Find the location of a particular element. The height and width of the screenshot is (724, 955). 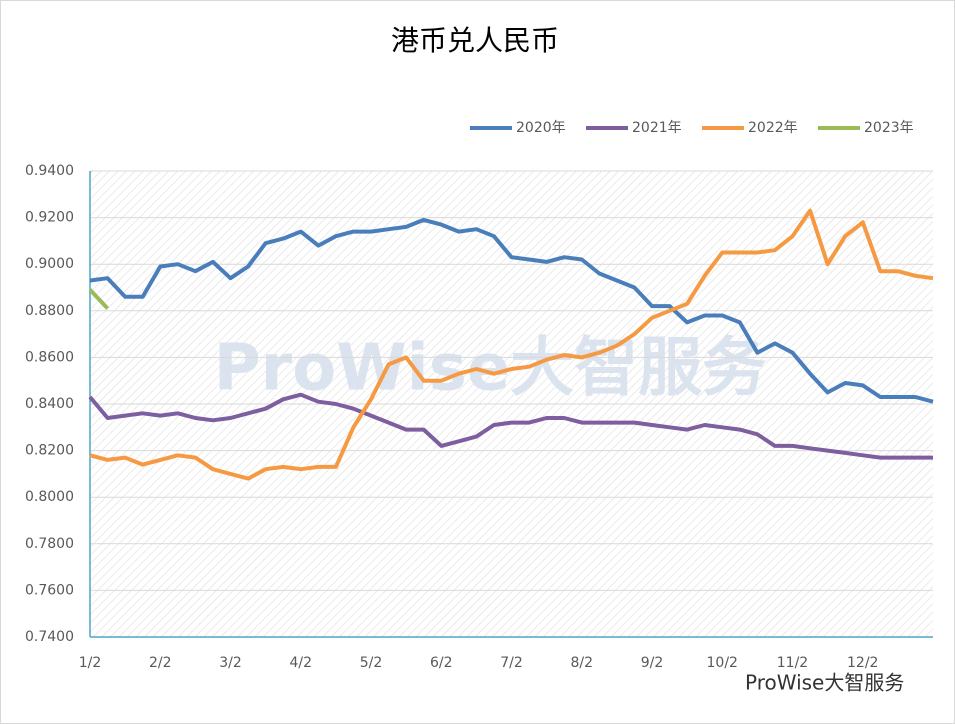

y-tick-label: 0.8600 is located at coordinates (49, 357).